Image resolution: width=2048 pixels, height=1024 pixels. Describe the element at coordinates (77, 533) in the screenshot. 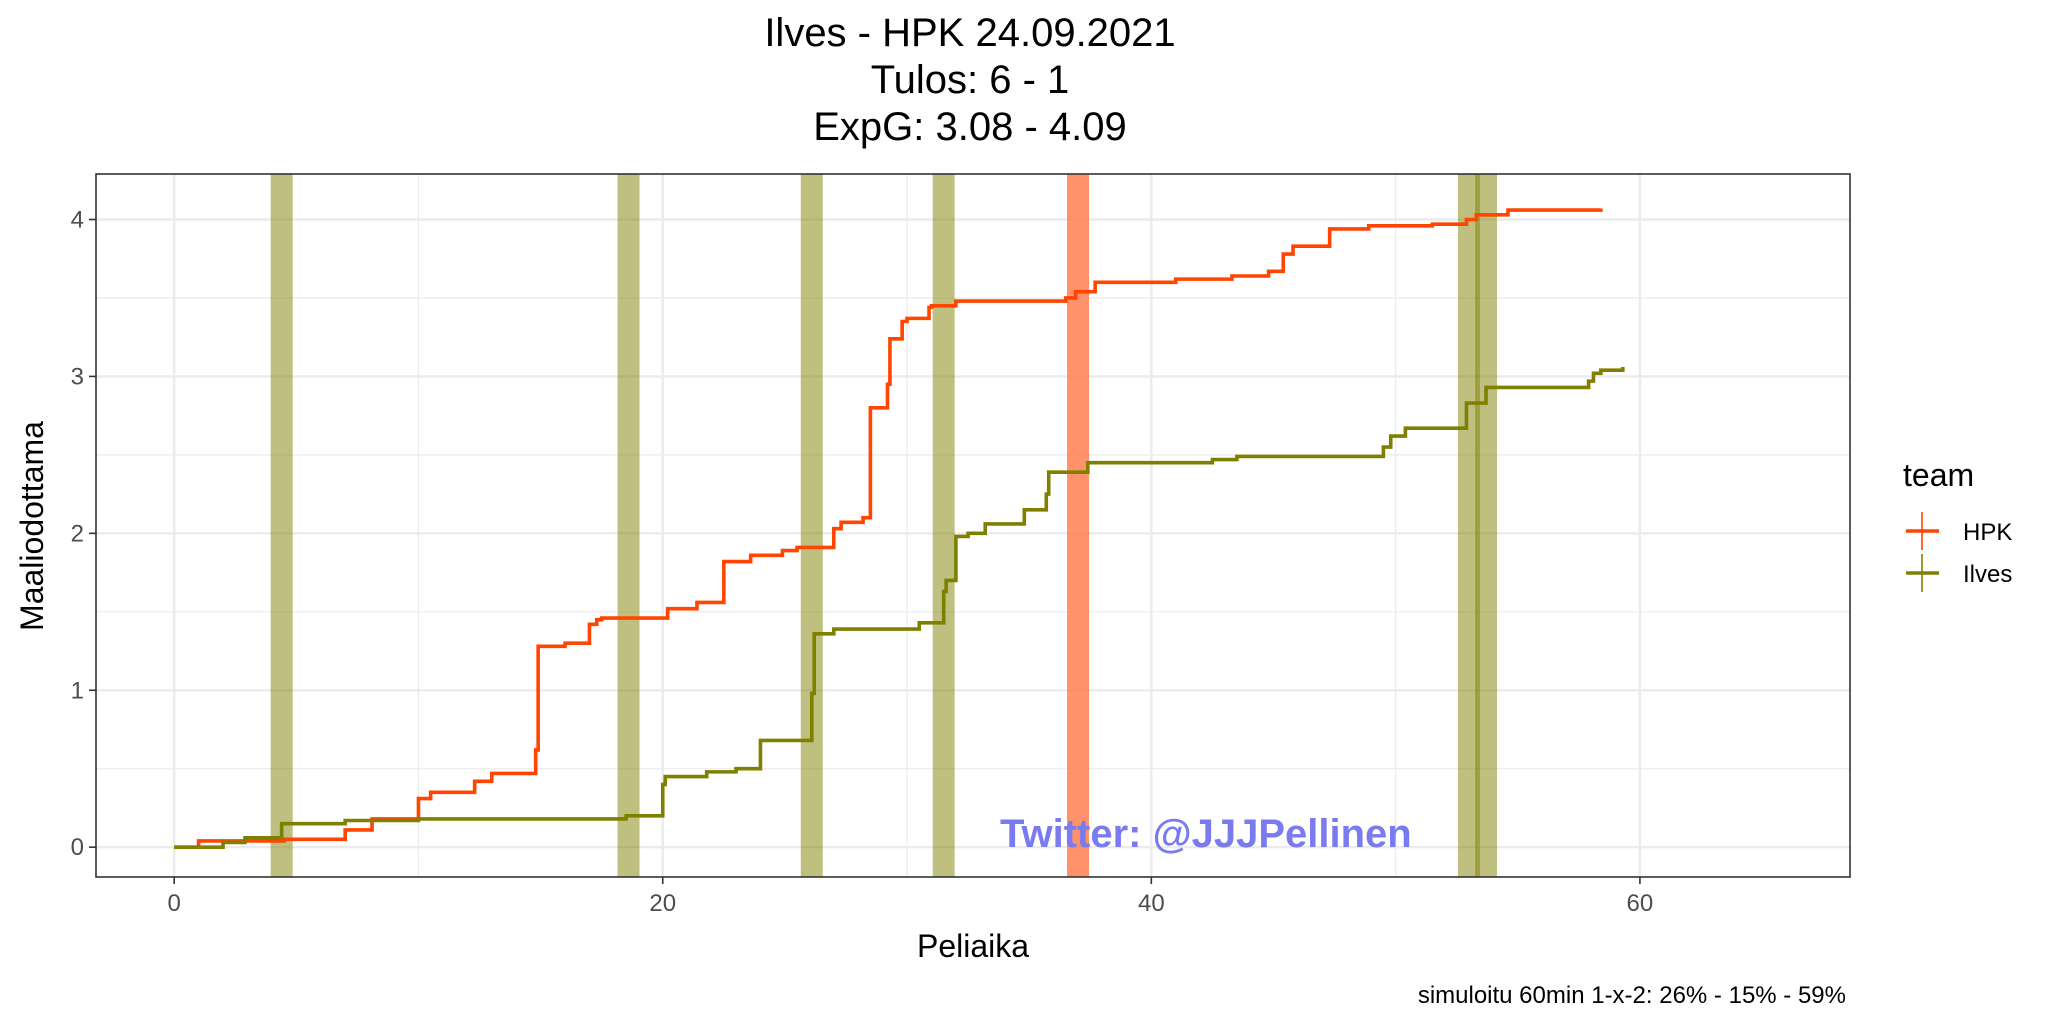

I see `y-tick-label: 2` at that location.